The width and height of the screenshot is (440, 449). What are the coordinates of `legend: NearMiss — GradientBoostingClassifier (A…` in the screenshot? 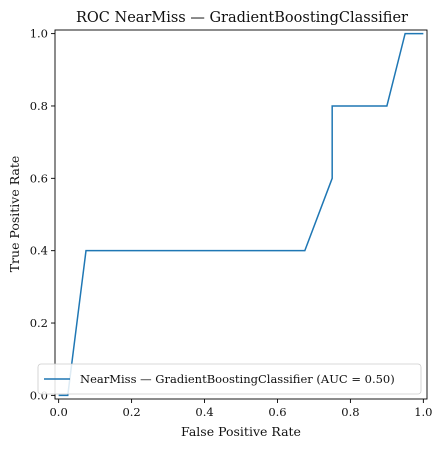 It's located at (229, 379).